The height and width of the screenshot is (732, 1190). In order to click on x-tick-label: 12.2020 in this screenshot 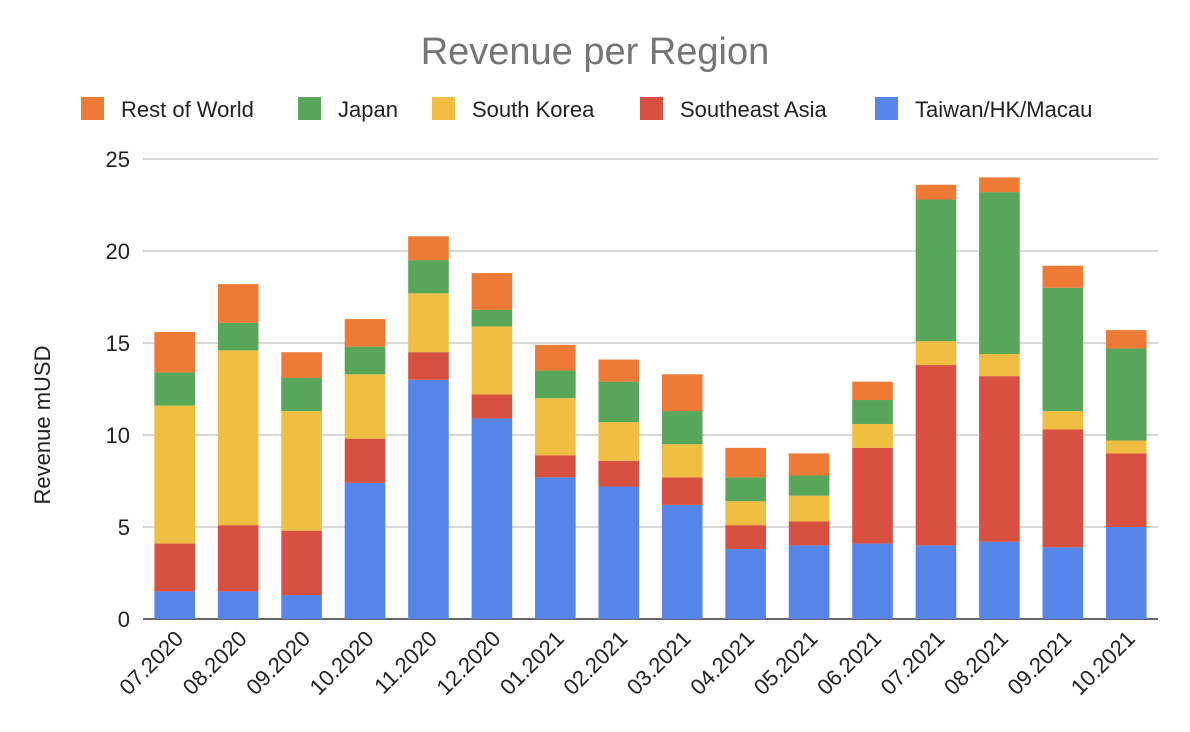, I will do `click(469, 663)`.